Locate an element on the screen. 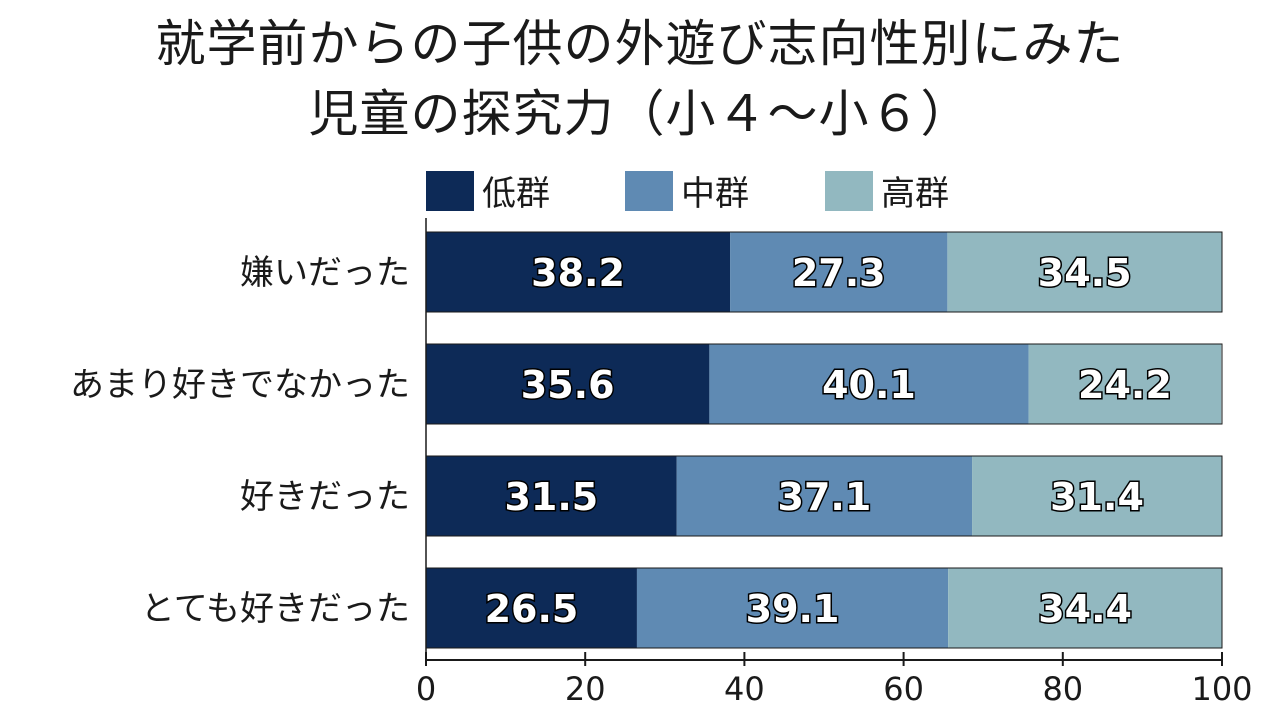 This screenshot has width=1280, height=720. category-label-2: あまり好きでなかった is located at coordinates (240, 385).